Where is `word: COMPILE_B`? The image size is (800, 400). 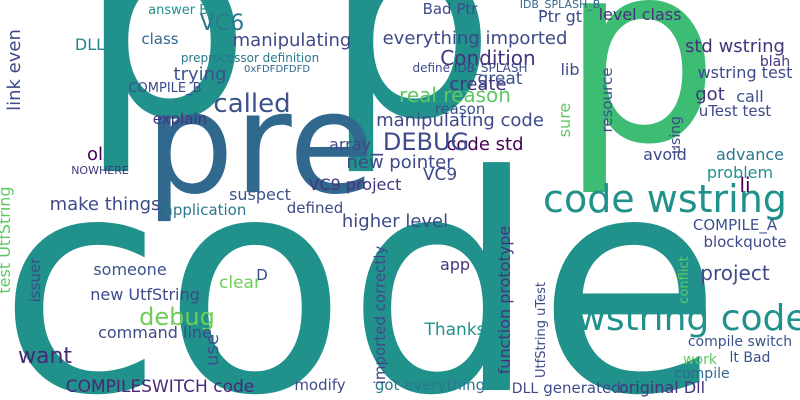 word: COMPILE_B is located at coordinates (164, 88).